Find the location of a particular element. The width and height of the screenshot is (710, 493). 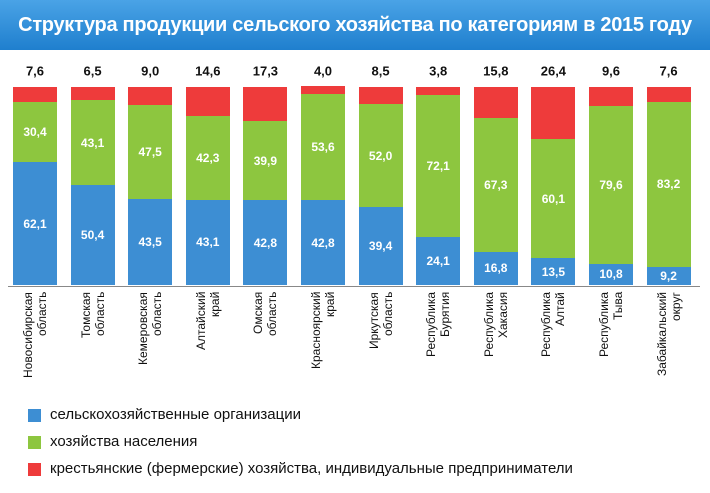

data-label: 43,5 is located at coordinates (150, 241).